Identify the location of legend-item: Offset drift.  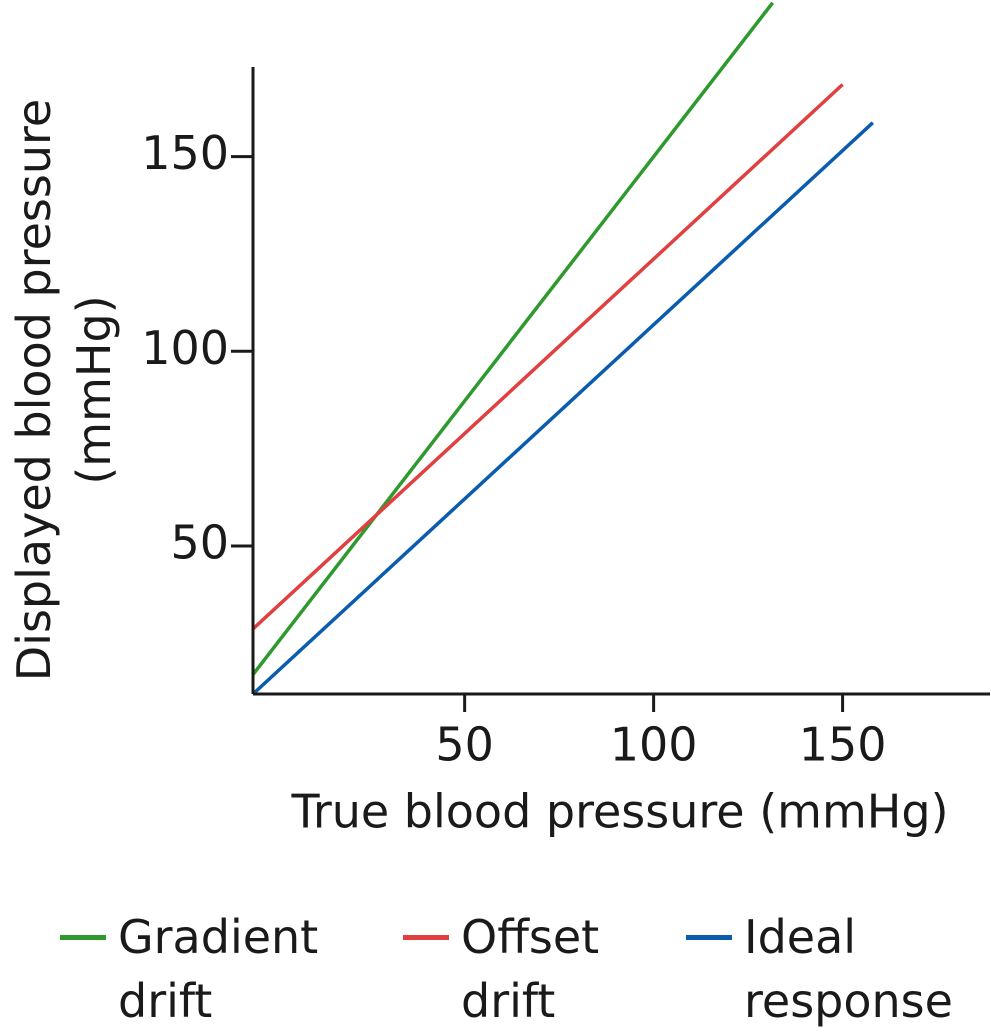
(517, 969).